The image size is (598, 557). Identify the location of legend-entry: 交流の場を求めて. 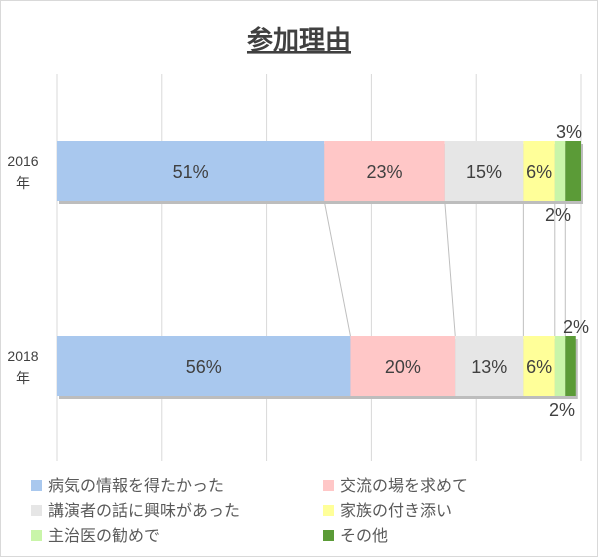
(404, 485).